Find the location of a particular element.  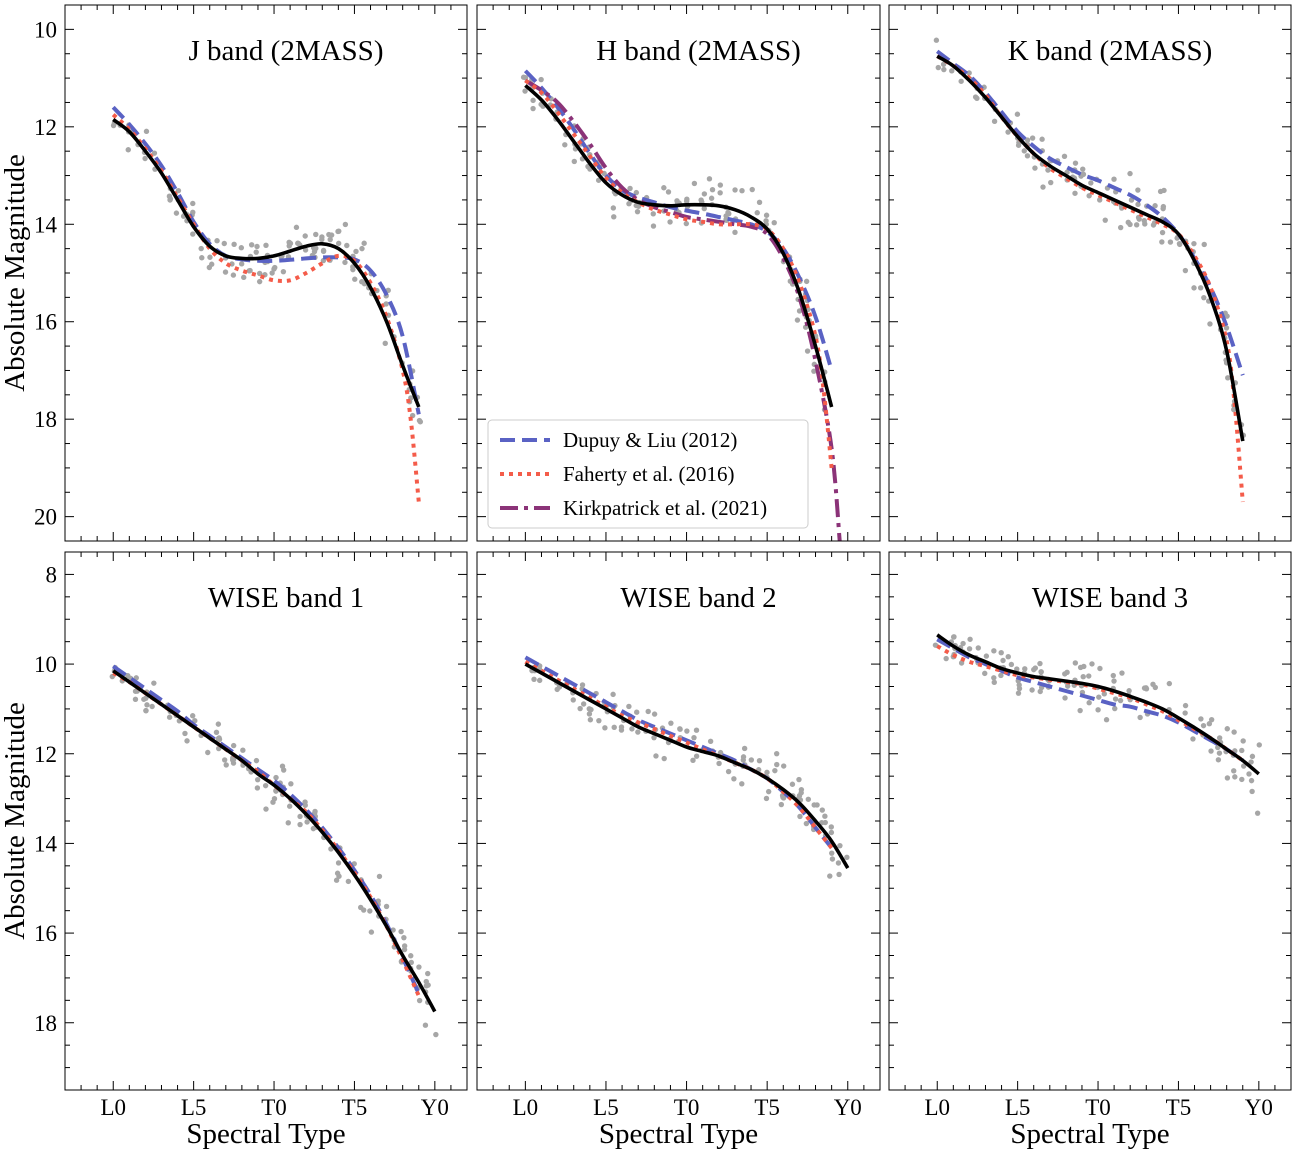

x-tick-label: T5 is located at coordinates (1179, 1107).